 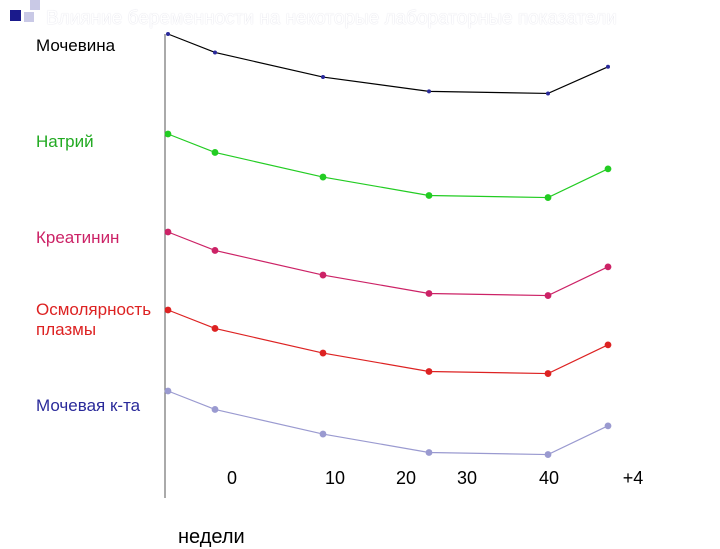 What do you see at coordinates (211, 537) in the screenshot?
I see `x-axis-label: недели` at bounding box center [211, 537].